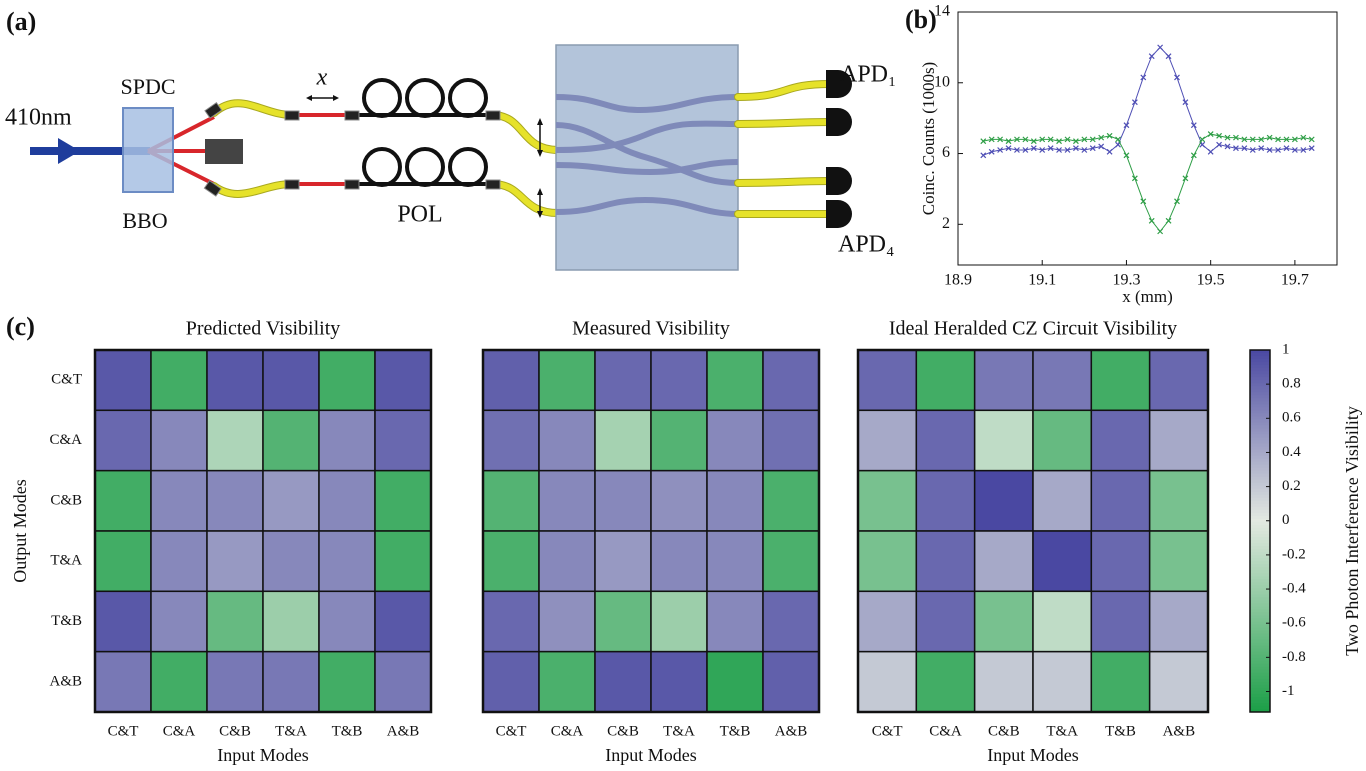 This screenshot has height=771, width=1366. What do you see at coordinates (1294, 588) in the screenshot?
I see `colorbar-tick-label: -0.4` at bounding box center [1294, 588].